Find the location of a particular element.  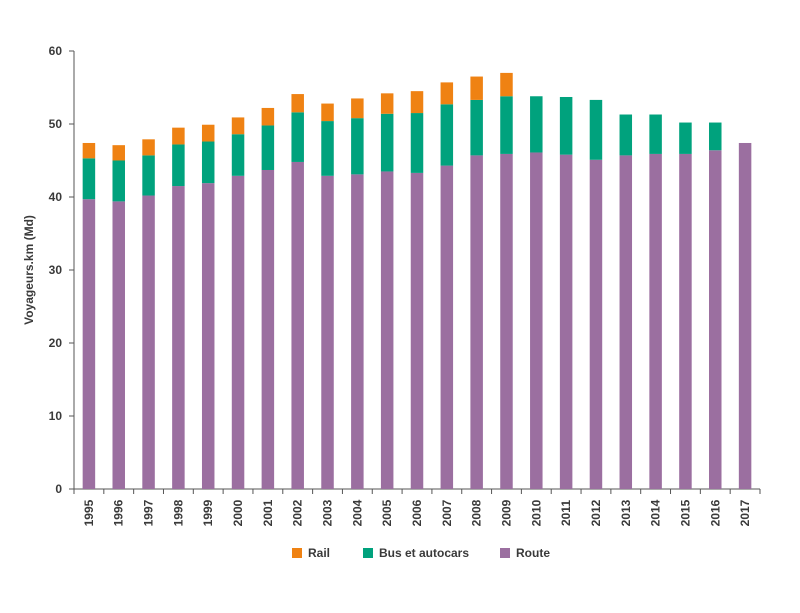

bar-bus-et-autocars-1996 is located at coordinates (118, 181).